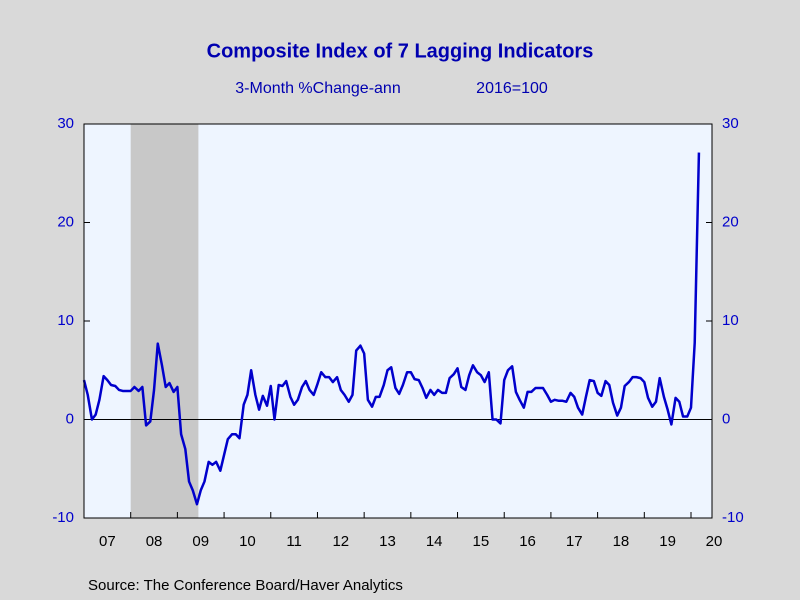 The height and width of the screenshot is (600, 800). I want to click on x-tick-label: 12, so click(340, 541).